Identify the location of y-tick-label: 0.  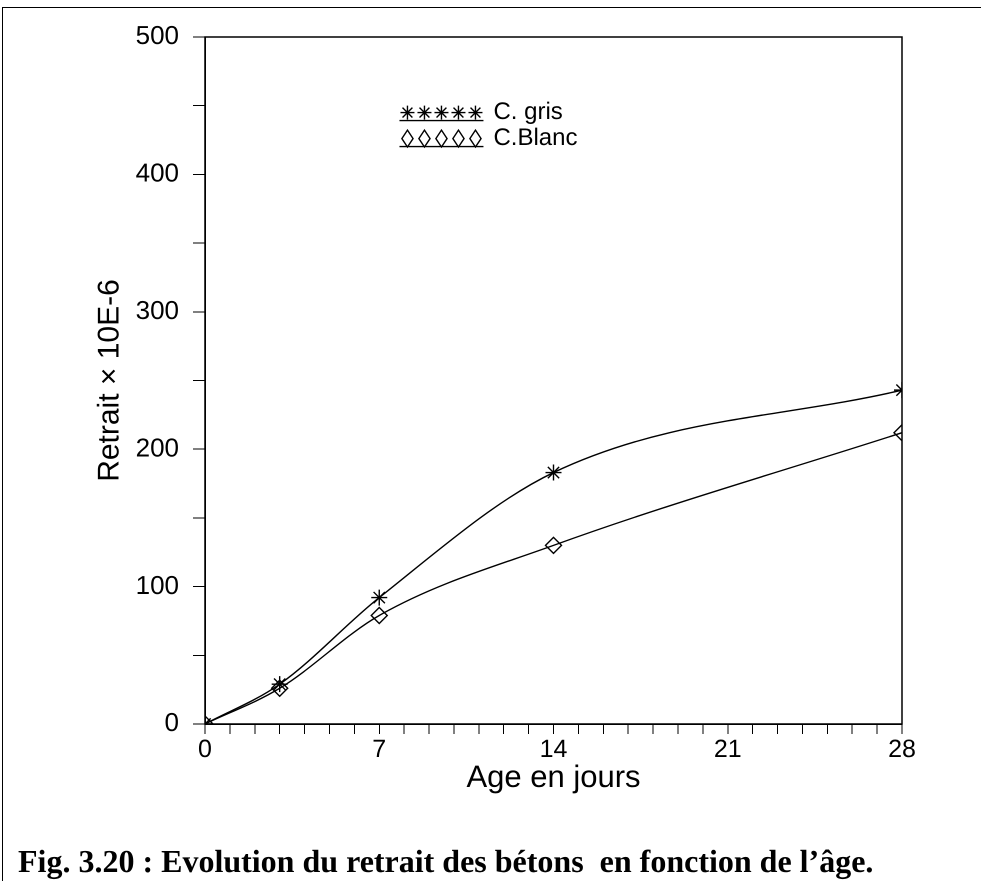
(171, 722).